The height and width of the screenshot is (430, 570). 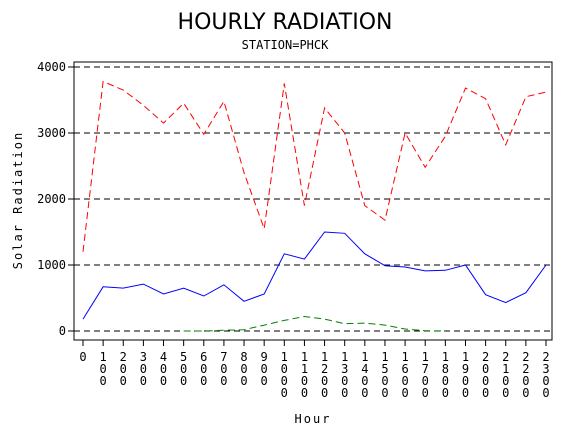 What do you see at coordinates (314, 323) in the screenshot?
I see `series-2-line` at bounding box center [314, 323].